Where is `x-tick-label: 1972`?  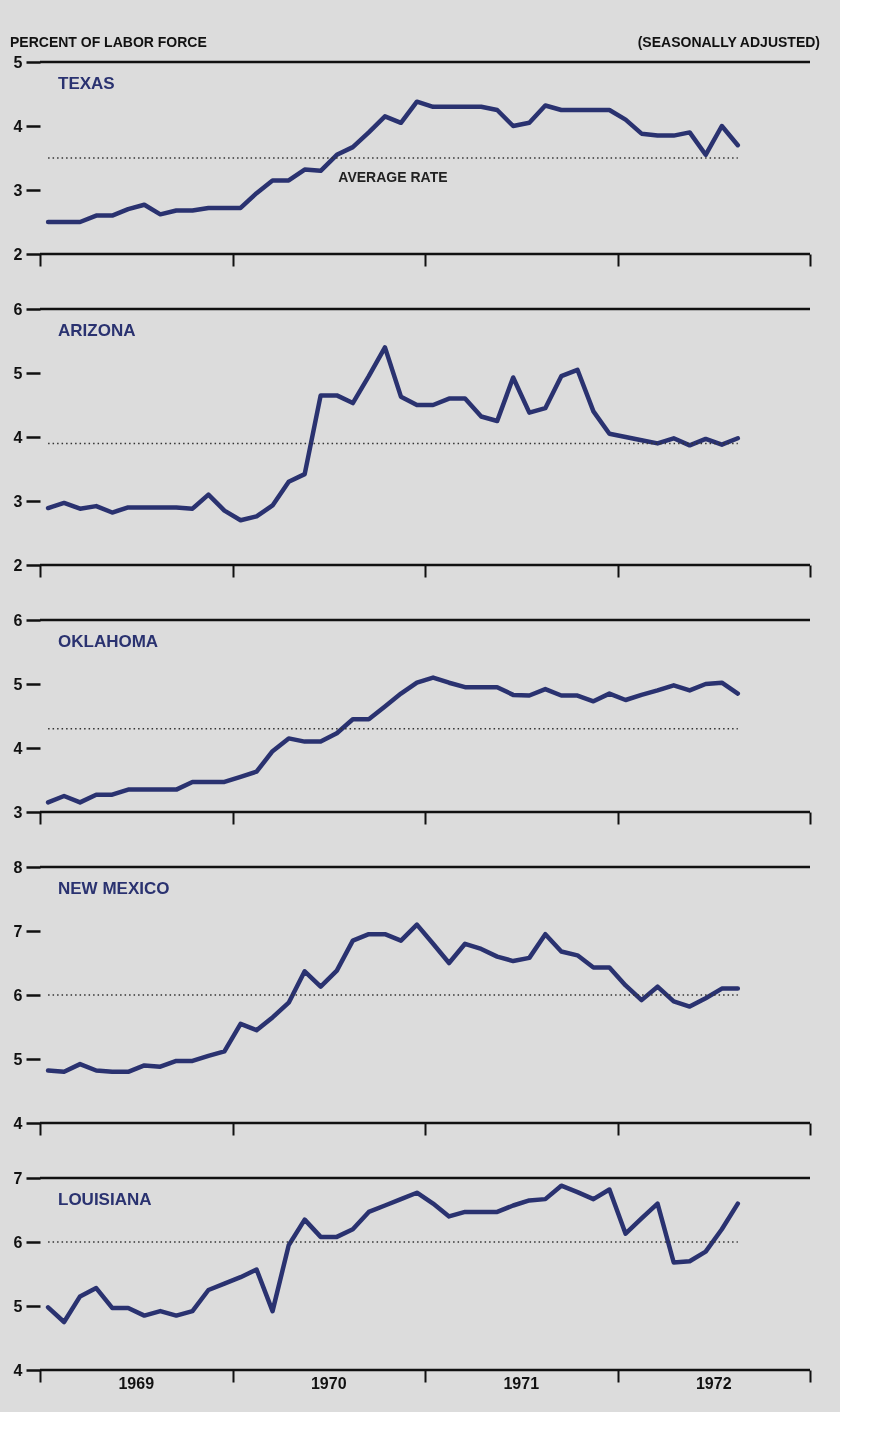
x-tick-label: 1972 is located at coordinates (713, 1383).